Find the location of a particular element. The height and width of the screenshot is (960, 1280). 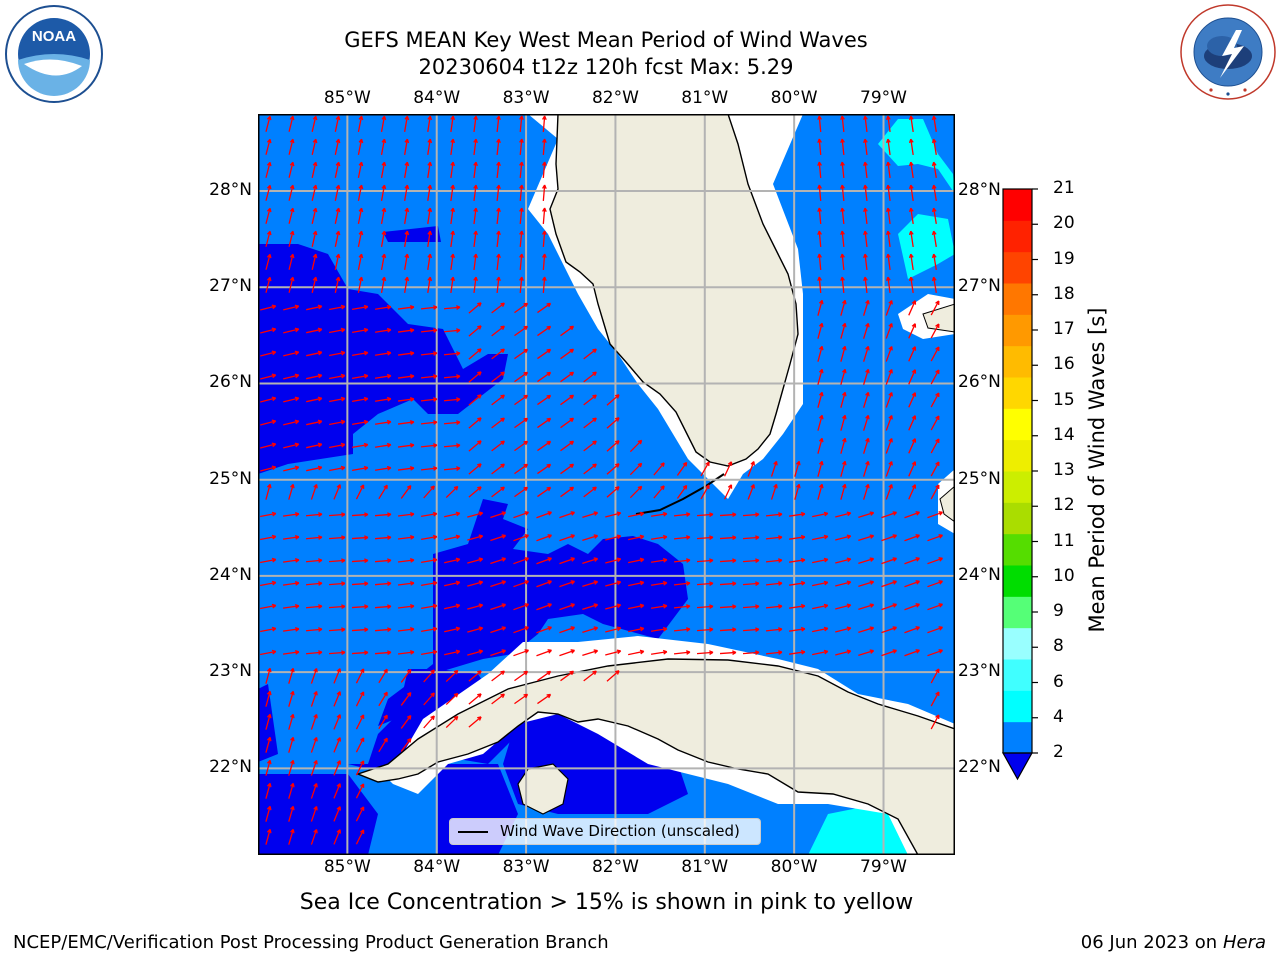

colorbar-tick-label: 13 is located at coordinates (1064, 470).